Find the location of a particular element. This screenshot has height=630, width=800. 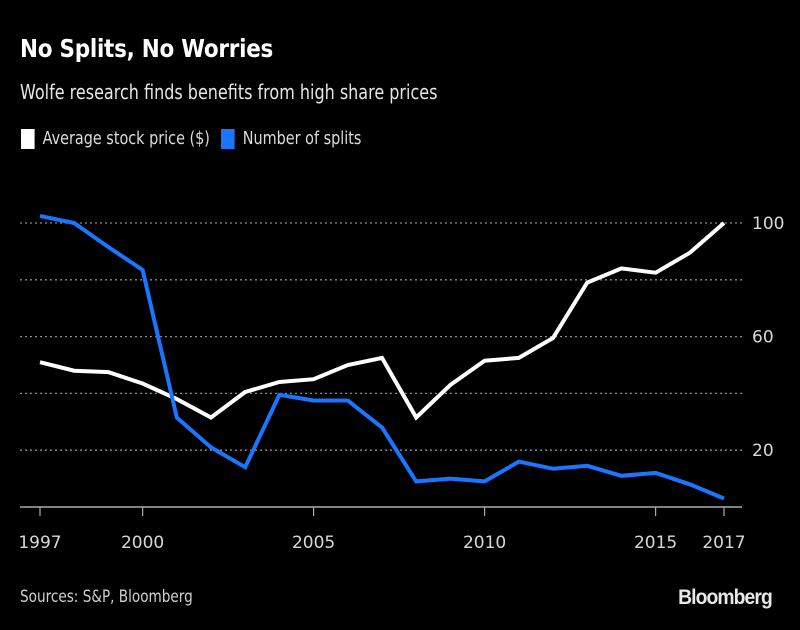

legend-swatch-average-stock-price is located at coordinates (28, 138).